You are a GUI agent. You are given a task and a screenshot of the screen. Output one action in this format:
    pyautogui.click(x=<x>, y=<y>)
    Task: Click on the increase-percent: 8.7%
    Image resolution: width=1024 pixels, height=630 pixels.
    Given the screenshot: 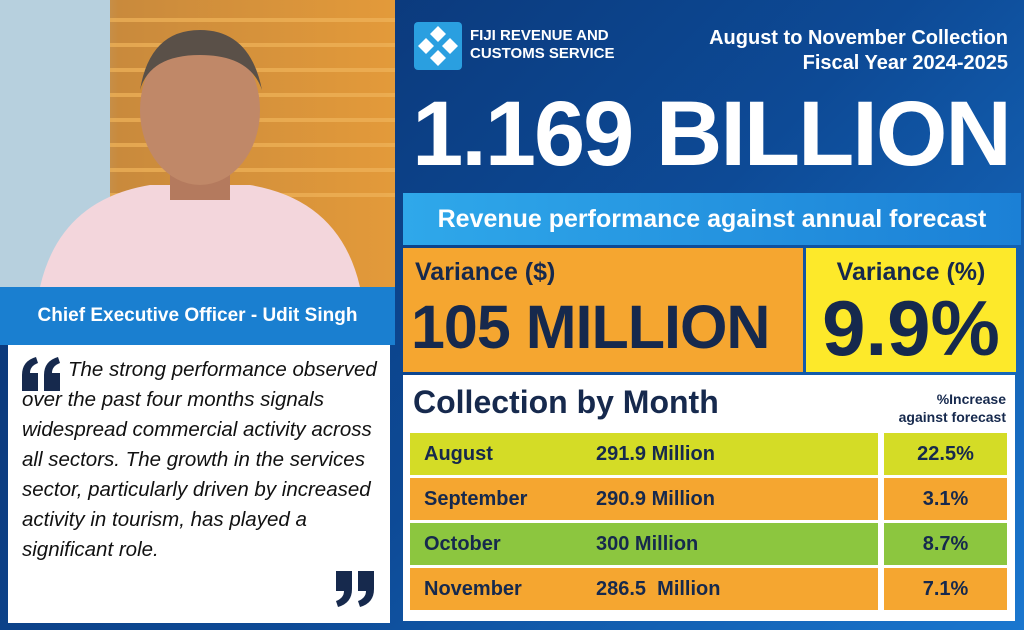 What is the action you would take?
    pyautogui.click(x=945, y=544)
    